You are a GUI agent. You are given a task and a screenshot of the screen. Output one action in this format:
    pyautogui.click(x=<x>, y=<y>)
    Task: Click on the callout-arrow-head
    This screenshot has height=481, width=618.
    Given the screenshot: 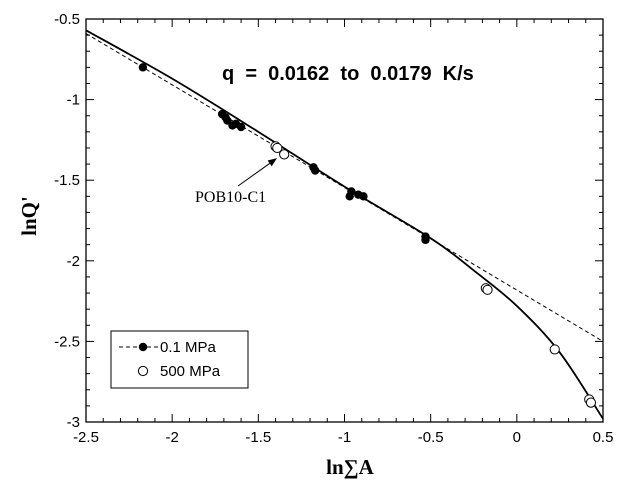 What is the action you would take?
    pyautogui.click(x=272, y=162)
    